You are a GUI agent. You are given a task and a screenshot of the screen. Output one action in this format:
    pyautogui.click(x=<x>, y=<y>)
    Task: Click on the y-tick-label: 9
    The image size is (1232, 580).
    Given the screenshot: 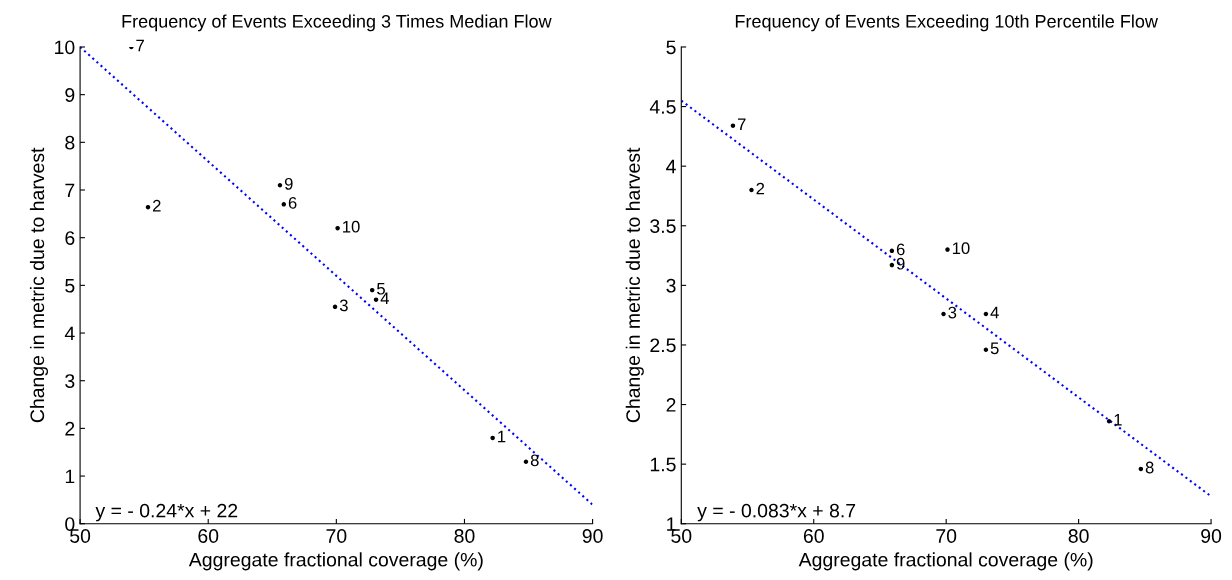 What is the action you would take?
    pyautogui.click(x=70, y=95)
    